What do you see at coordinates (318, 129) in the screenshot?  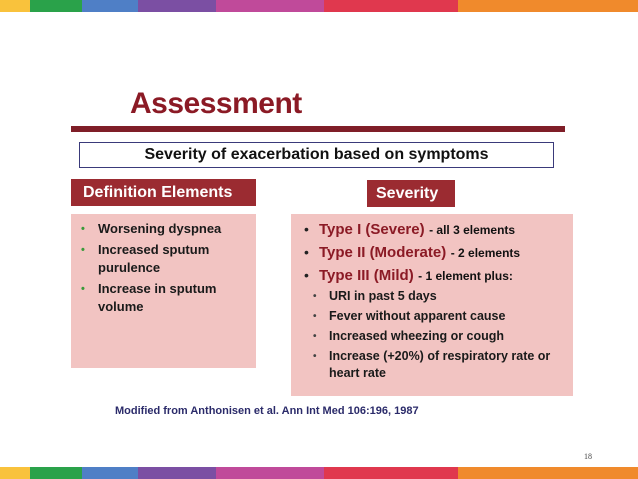 I see `title-divider` at bounding box center [318, 129].